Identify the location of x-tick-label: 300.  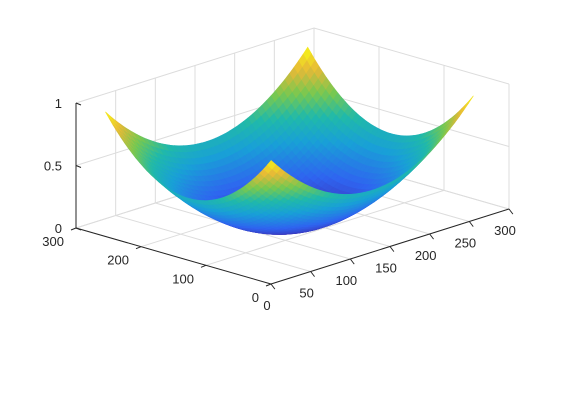
(505, 230).